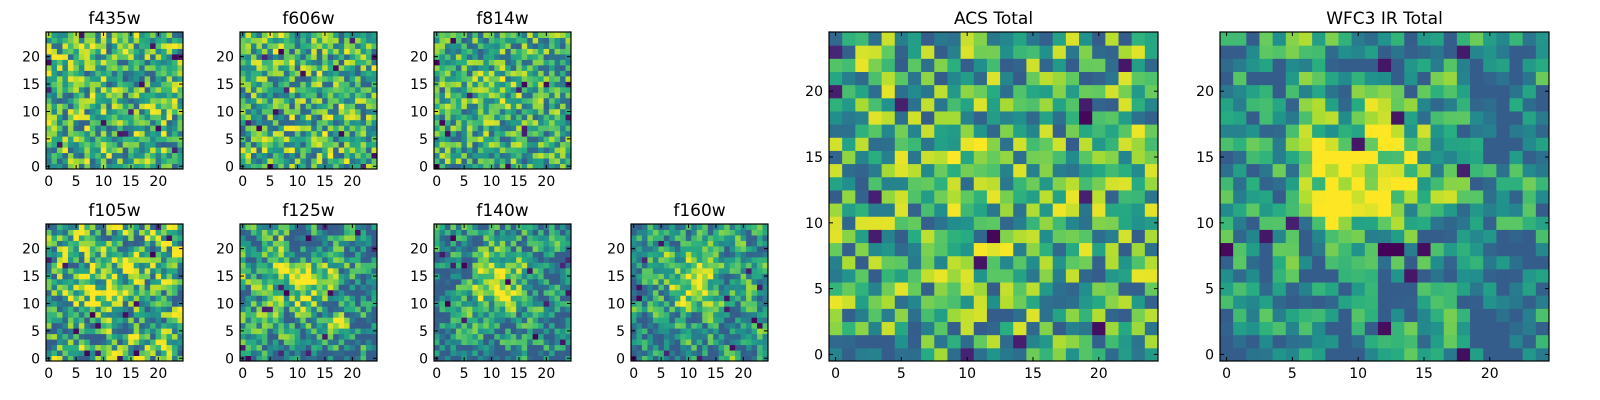 Image resolution: width=1600 pixels, height=400 pixels. What do you see at coordinates (270, 374) in the screenshot?
I see `x-tick-label: 5` at bounding box center [270, 374].